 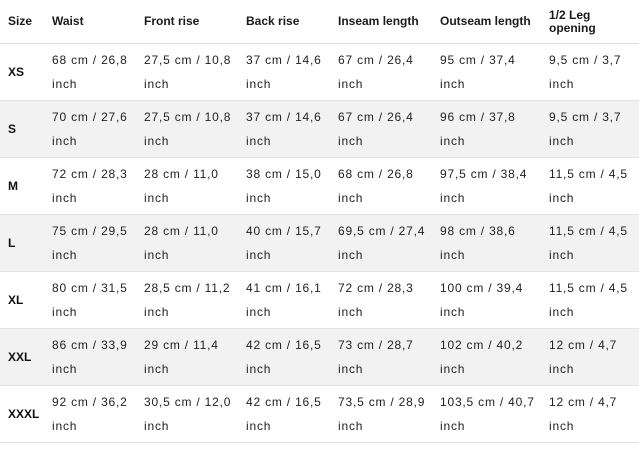 I want to click on inseam-cell: 73 cm / 28,7 inch, so click(x=381, y=357).